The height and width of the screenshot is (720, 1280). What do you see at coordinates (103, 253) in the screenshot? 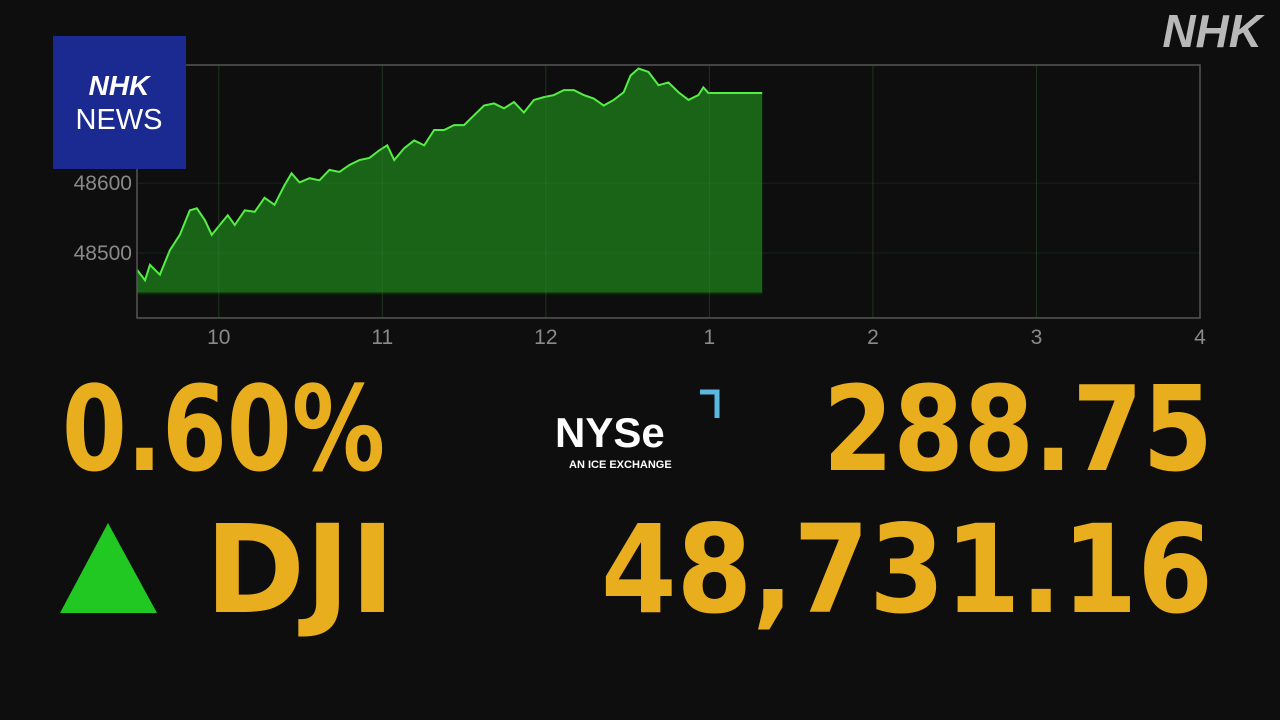
I see `y-tick-label: 48500` at bounding box center [103, 253].